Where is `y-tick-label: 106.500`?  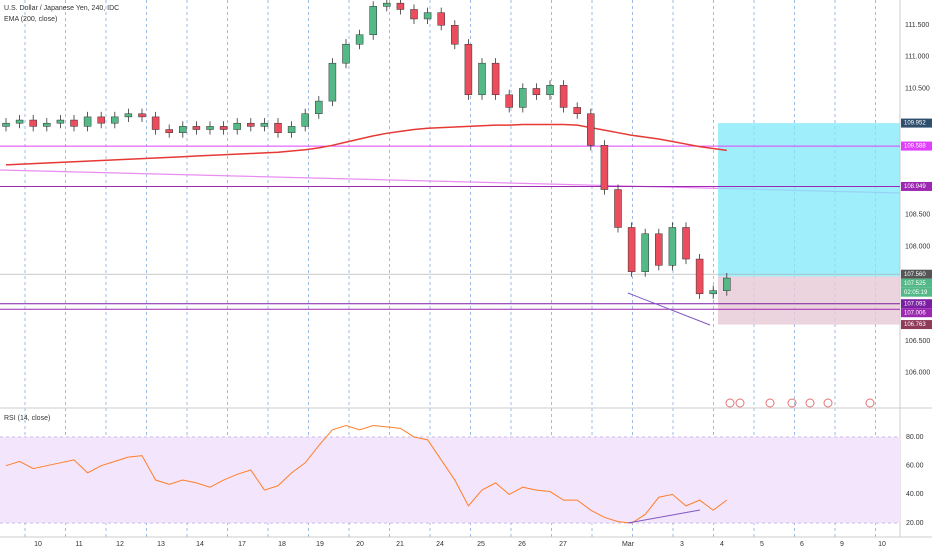
y-tick-label: 106.500 is located at coordinates (917, 341).